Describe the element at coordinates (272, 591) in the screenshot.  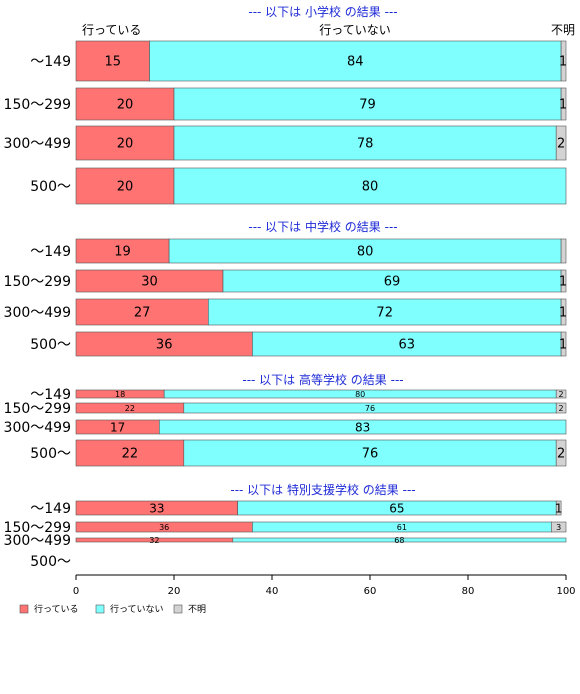
I see `x-tick-label: 40` at that location.